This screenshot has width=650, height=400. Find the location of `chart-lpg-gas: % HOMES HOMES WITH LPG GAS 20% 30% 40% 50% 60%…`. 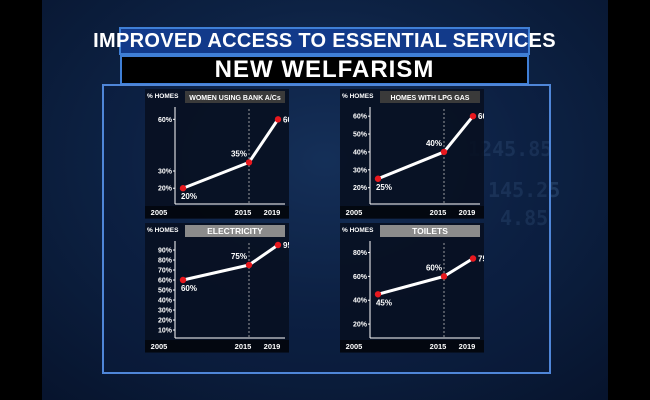

chart-lpg-gas: % HOMES HOMES WITH LPG GAS 20% 30% 40% 50% 60%… is located at coordinates (417, 154).